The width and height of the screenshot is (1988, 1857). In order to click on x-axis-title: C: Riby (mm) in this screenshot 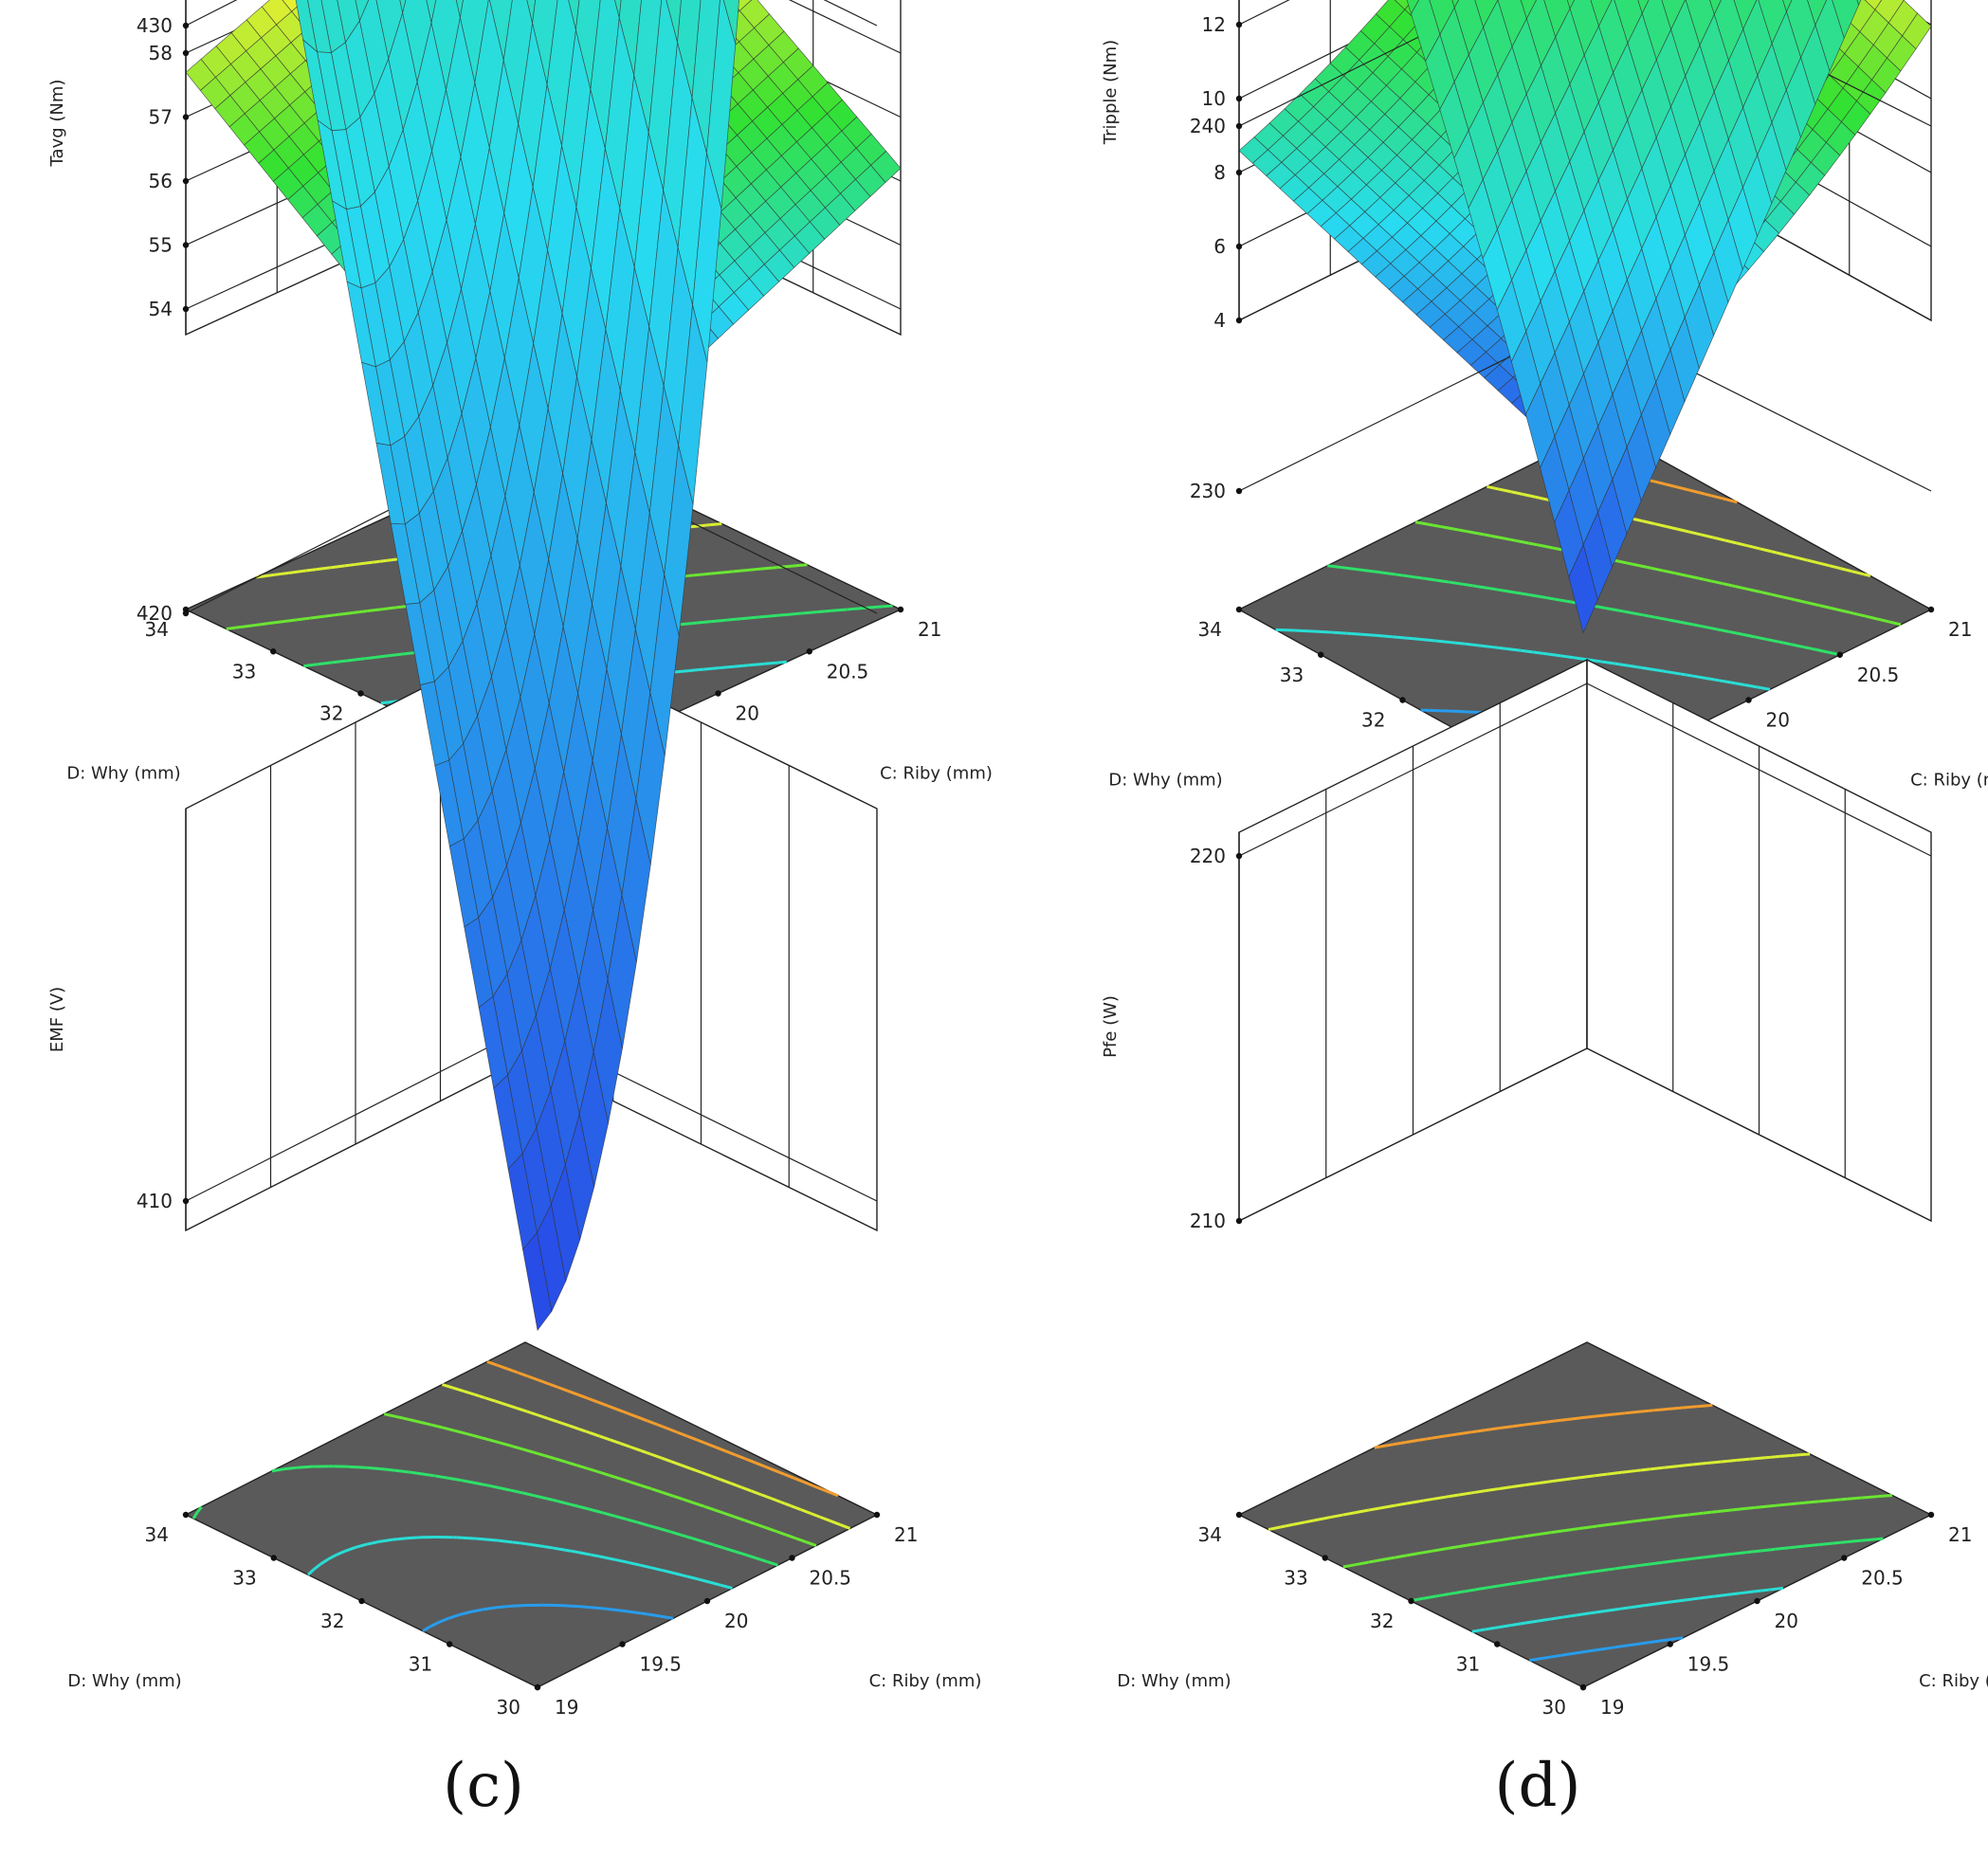, I will do `click(1953, 1681)`.